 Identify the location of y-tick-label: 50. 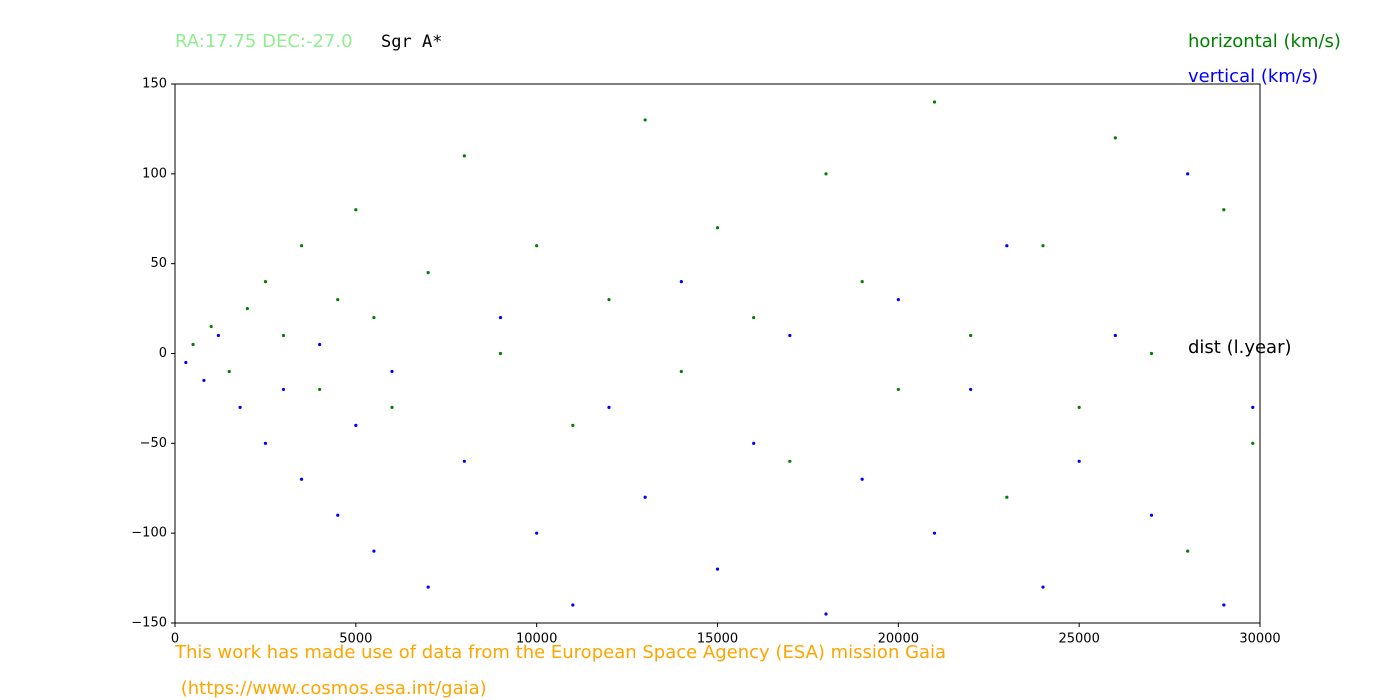
(158, 263).